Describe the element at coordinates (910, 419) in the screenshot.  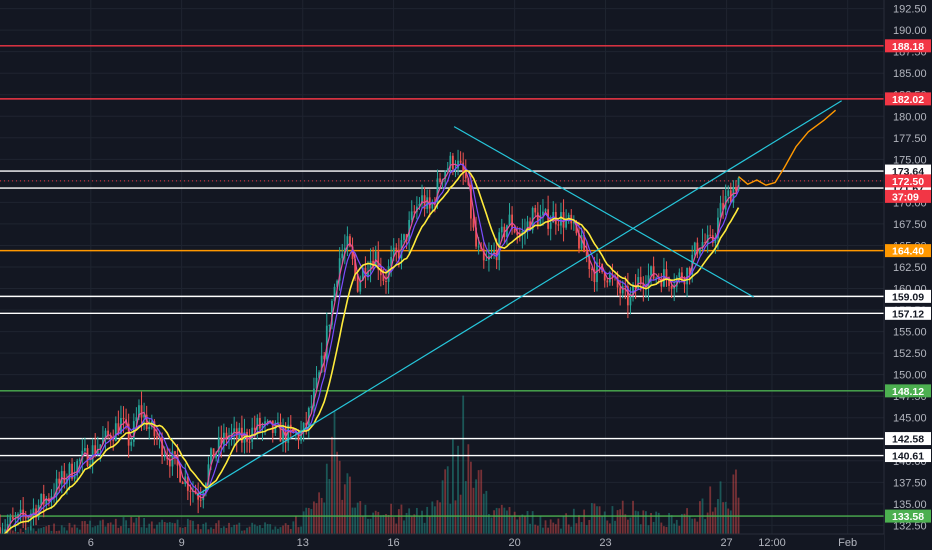
I see `price-tick-label: 145.00` at that location.